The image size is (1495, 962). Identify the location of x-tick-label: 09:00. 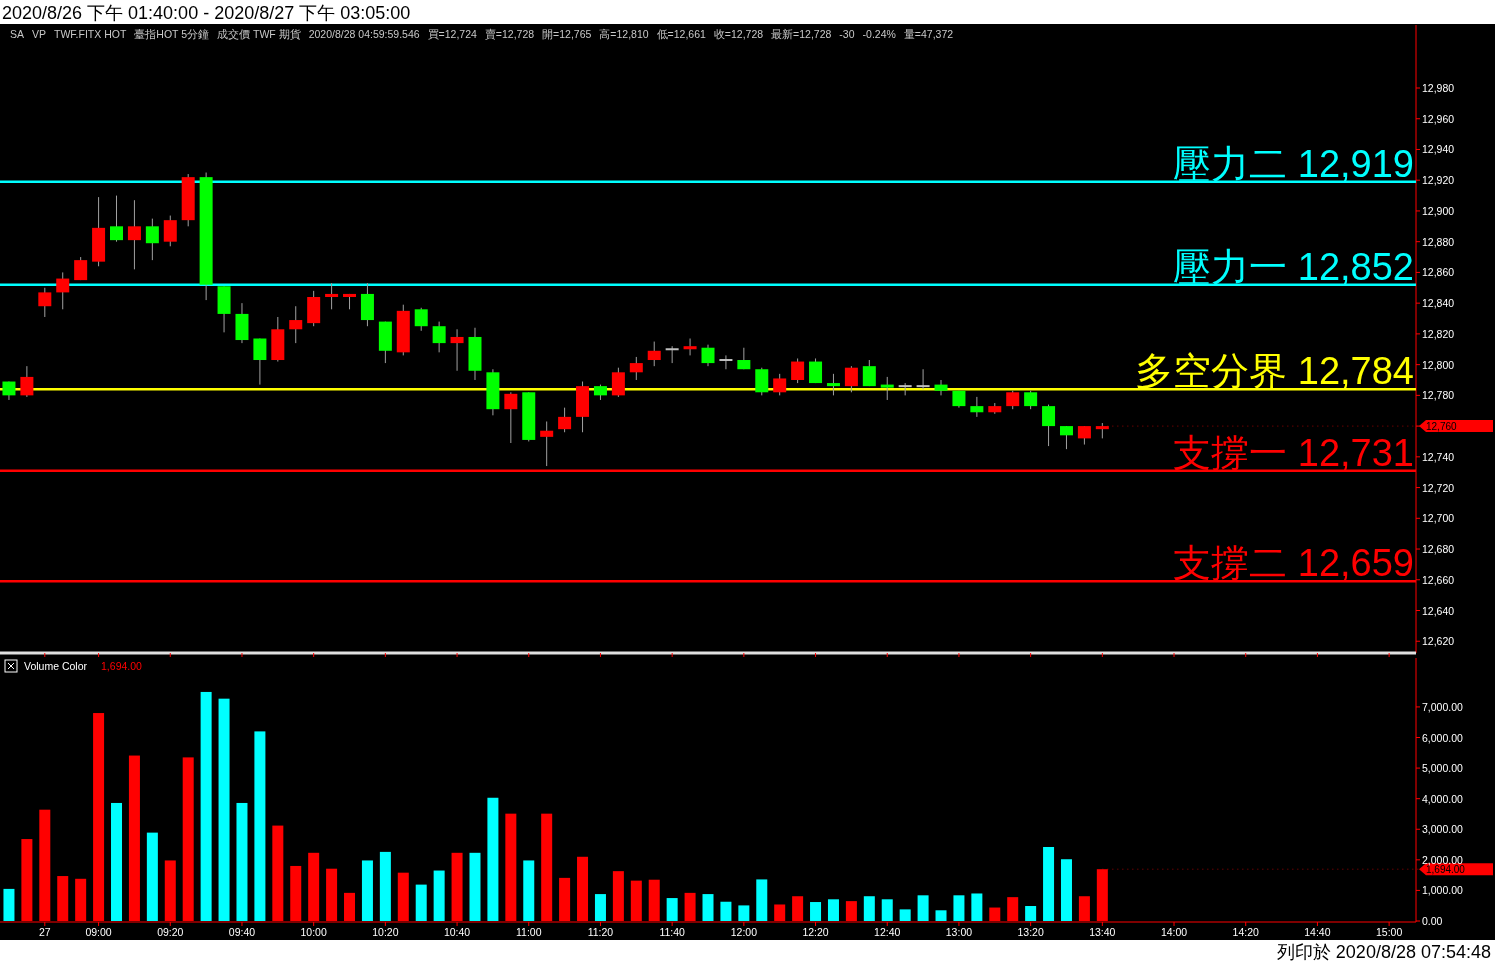
(98, 932).